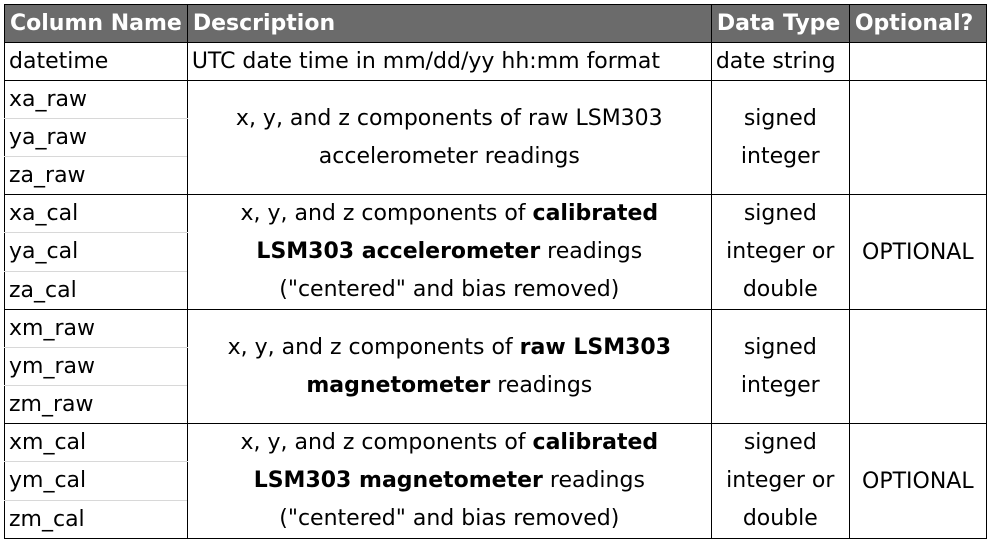  I want to click on column-name-cell: ym_raw, so click(96, 366).